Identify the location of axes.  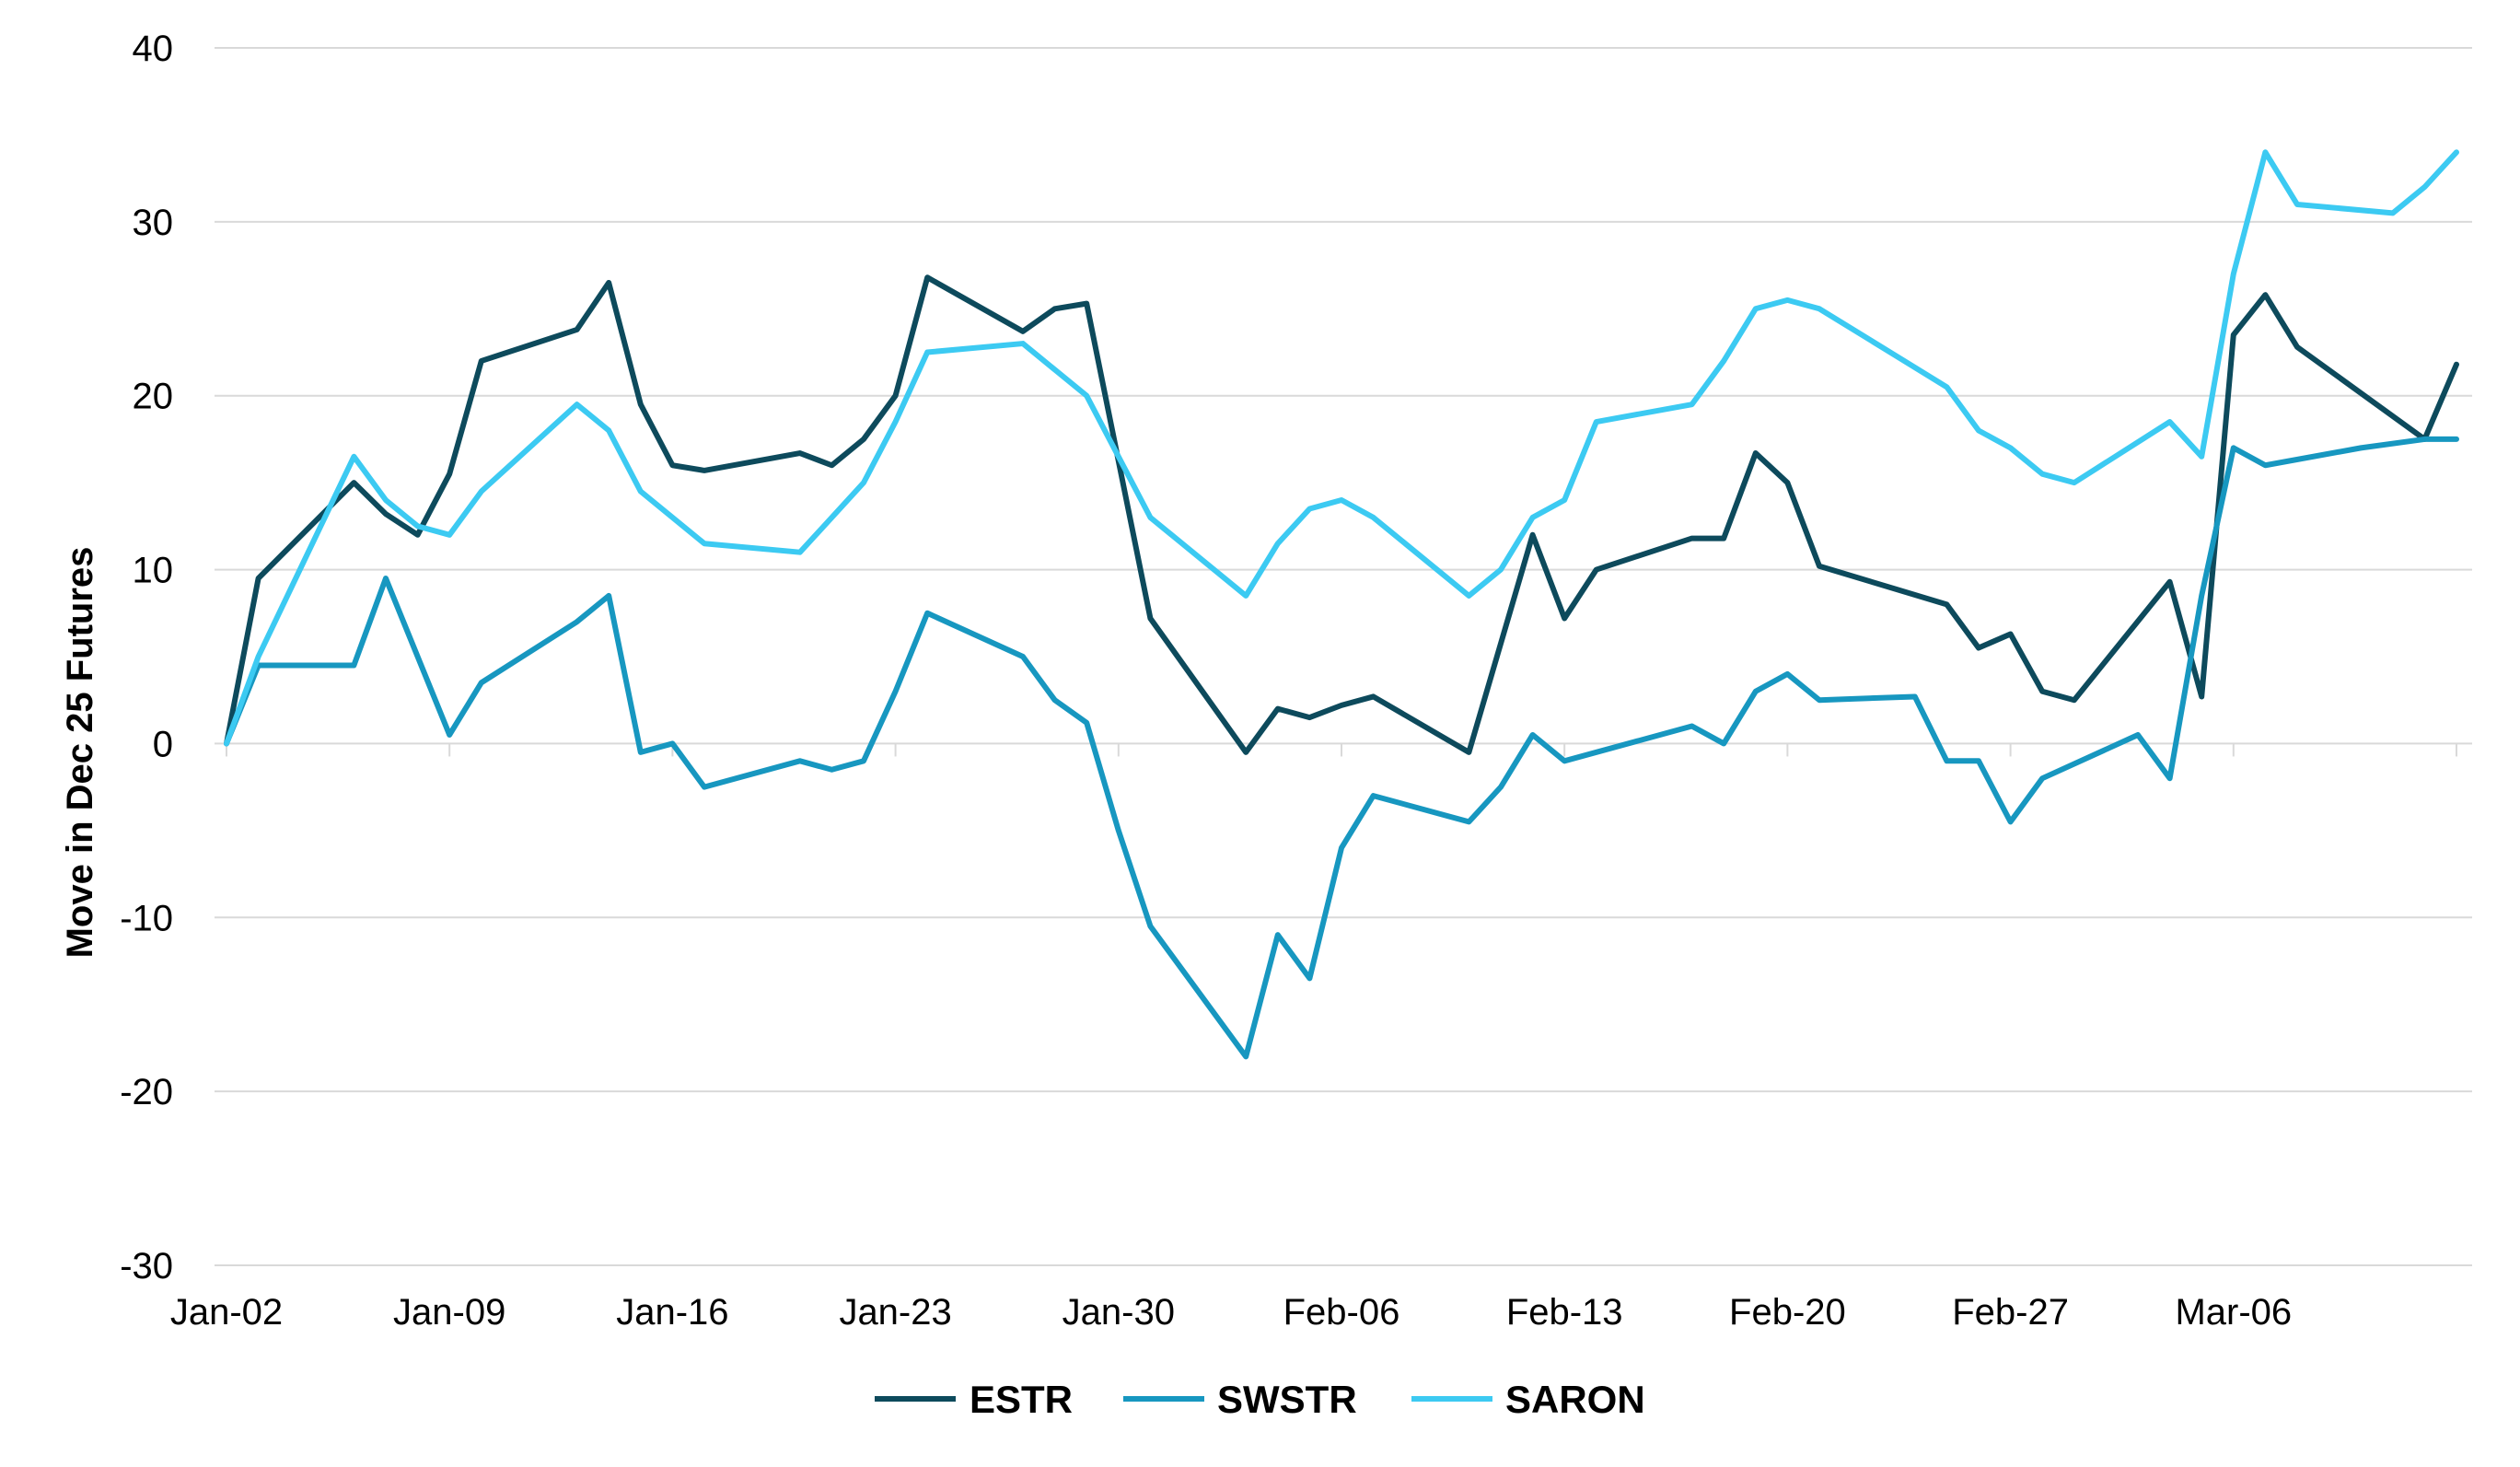
(1343, 749).